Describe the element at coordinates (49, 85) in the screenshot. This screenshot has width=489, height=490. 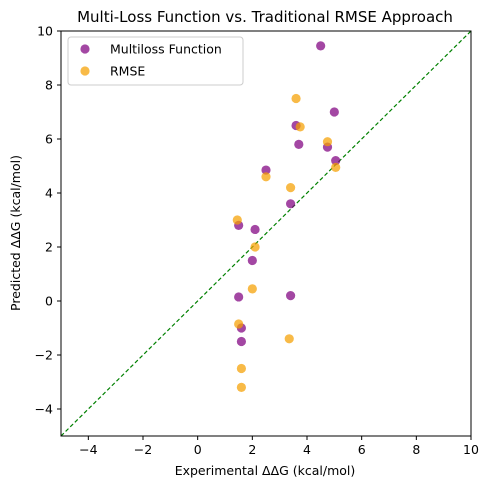
I see `y-tick-label: 8` at that location.